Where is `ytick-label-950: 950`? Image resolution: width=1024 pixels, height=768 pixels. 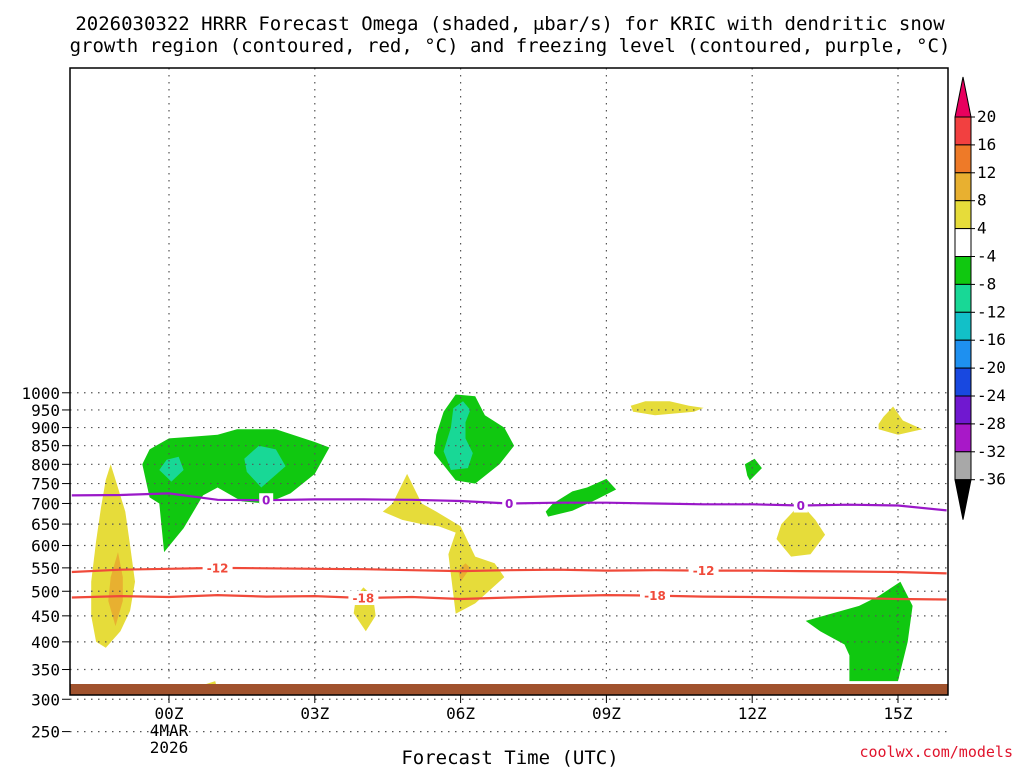
ytick-label-950: 950 is located at coordinates (45, 410).